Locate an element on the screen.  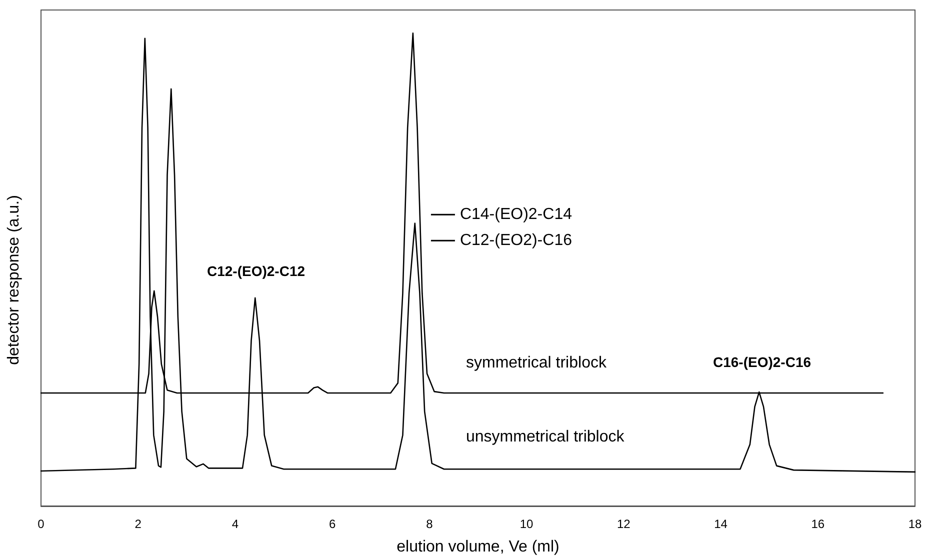
annotation: symmetrical triblock is located at coordinates (537, 363).